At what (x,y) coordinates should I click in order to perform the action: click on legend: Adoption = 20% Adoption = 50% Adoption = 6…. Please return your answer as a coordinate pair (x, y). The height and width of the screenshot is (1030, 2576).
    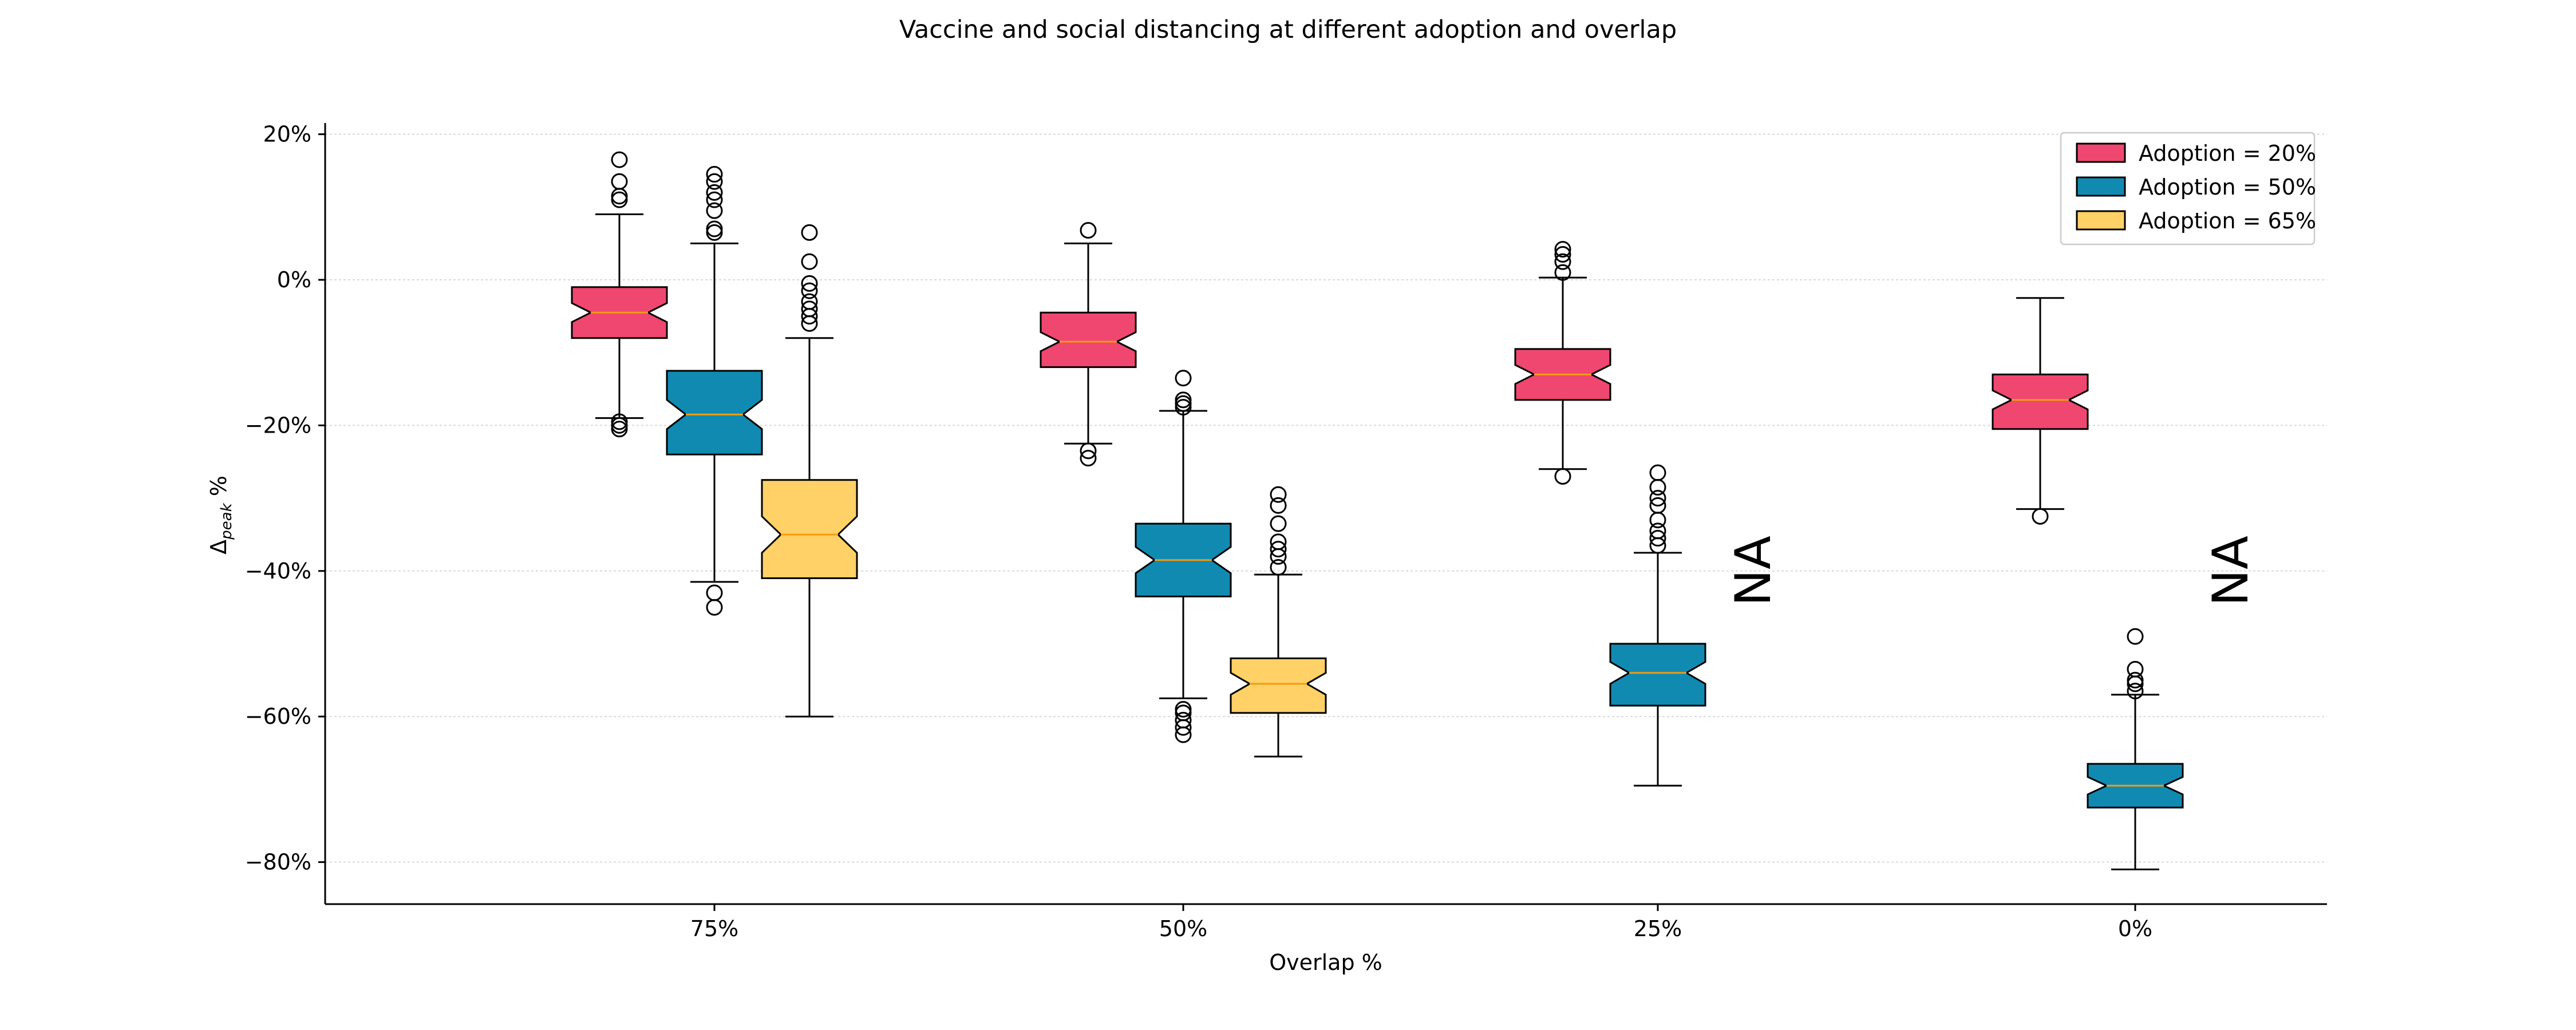
    Looking at the image, I should click on (2188, 188).